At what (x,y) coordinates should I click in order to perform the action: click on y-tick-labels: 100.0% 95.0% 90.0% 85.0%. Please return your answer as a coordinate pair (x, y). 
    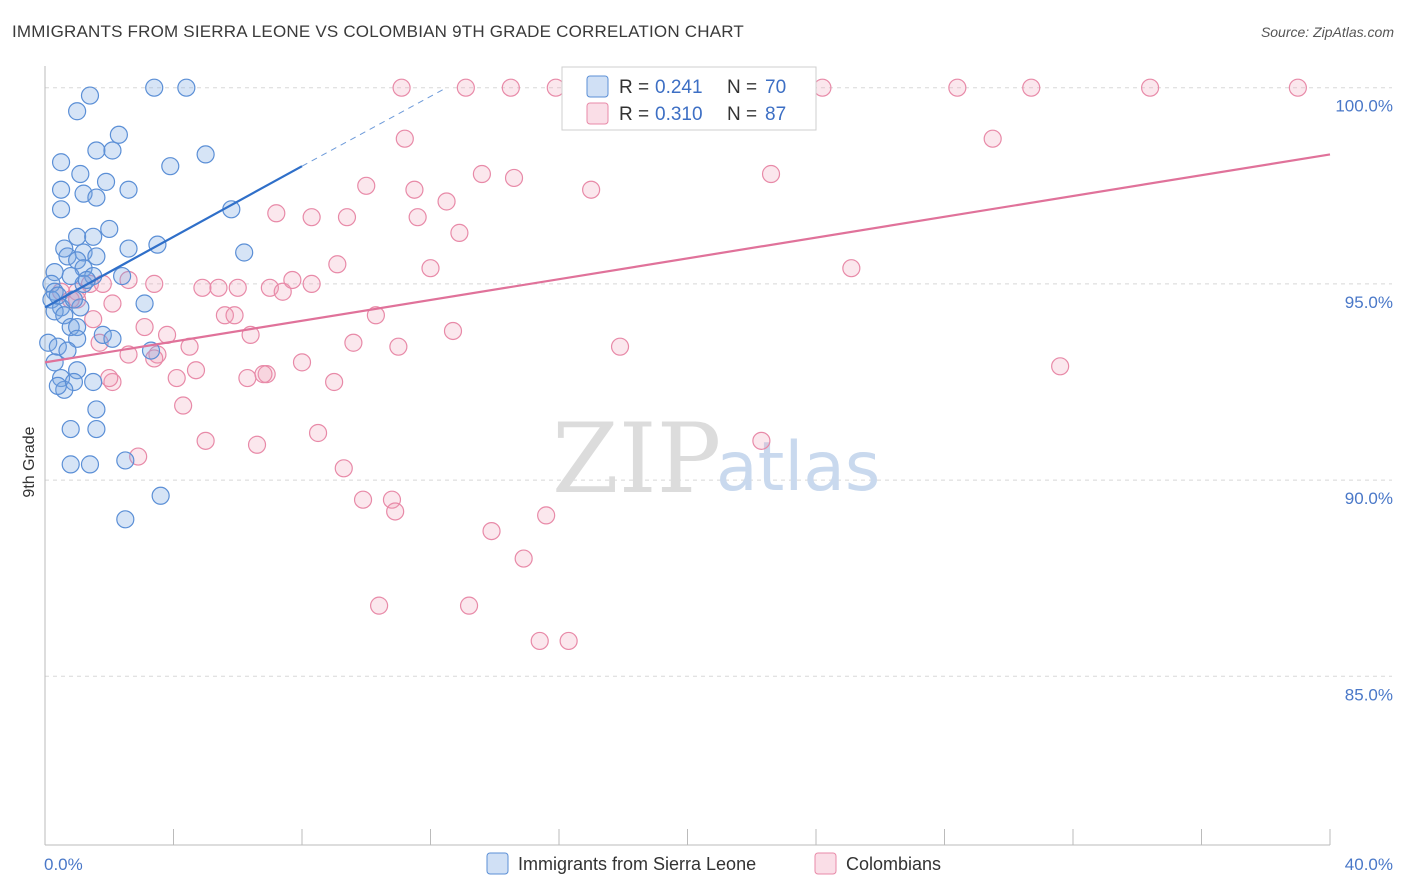
    Looking at the image, I should click on (1364, 401).